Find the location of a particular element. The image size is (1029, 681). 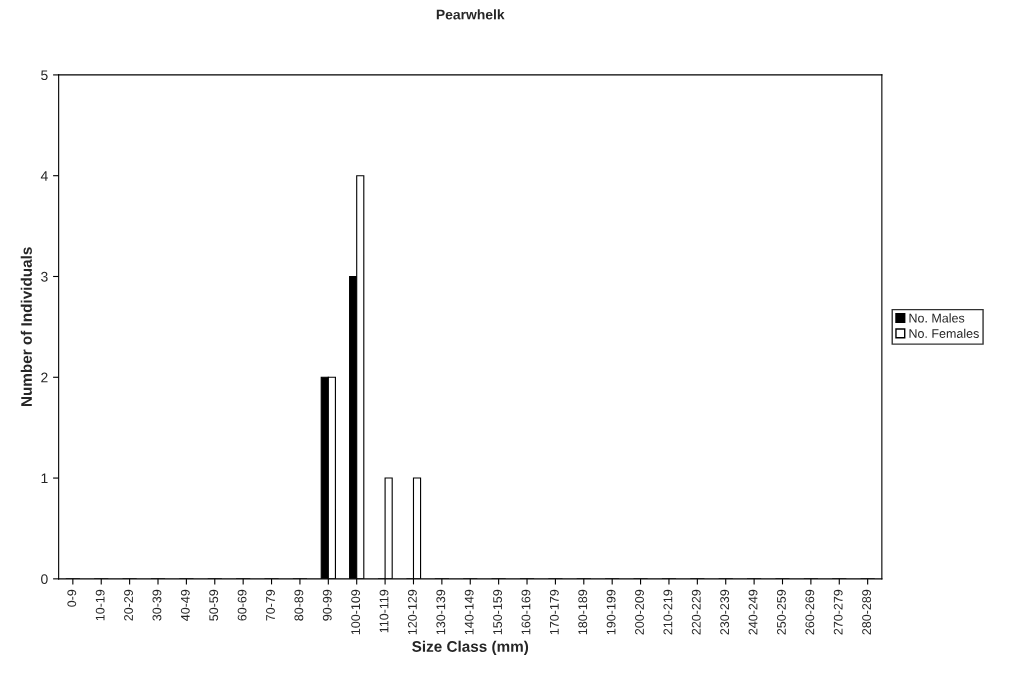

x-tick-label: 80-89 is located at coordinates (299, 605).